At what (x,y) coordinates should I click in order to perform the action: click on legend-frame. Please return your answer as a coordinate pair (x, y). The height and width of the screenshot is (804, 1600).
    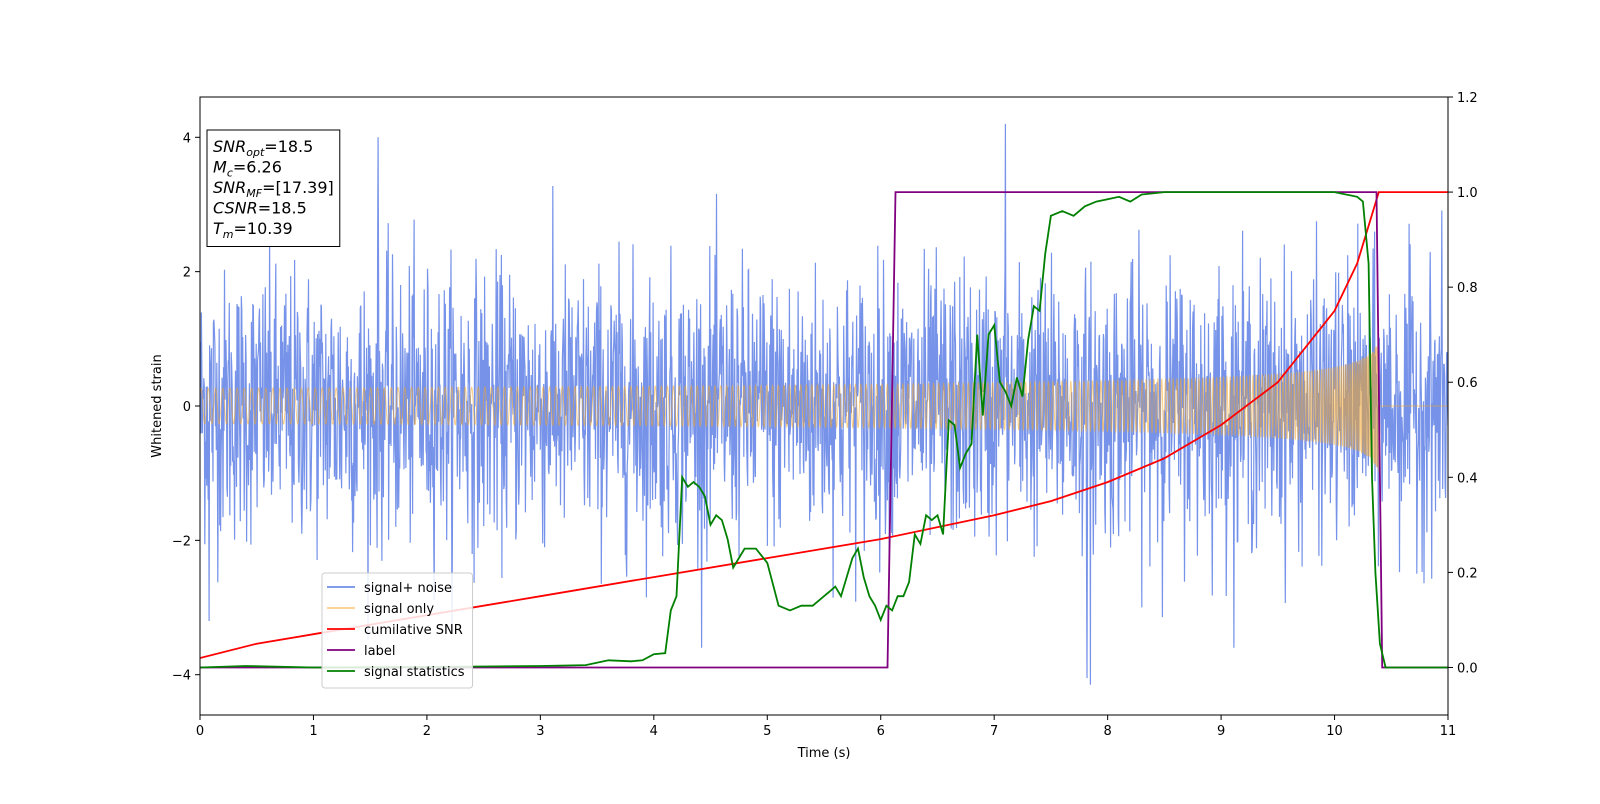
    Looking at the image, I should click on (397, 630).